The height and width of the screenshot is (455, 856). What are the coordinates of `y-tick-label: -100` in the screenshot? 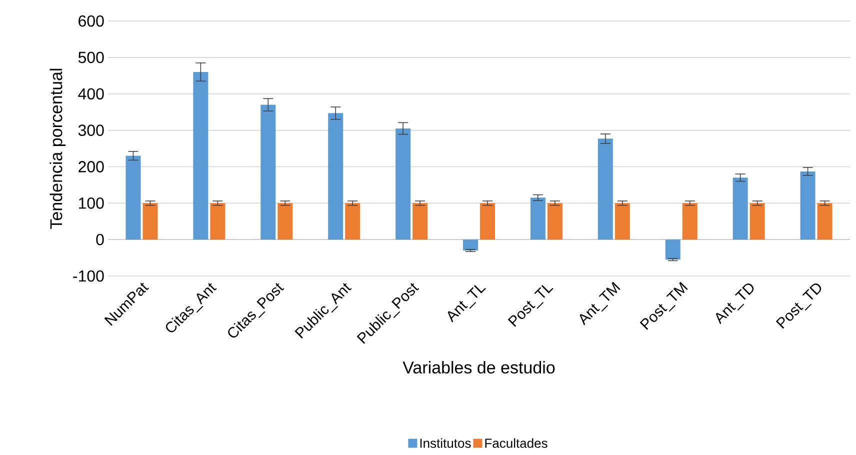 It's located at (88, 276).